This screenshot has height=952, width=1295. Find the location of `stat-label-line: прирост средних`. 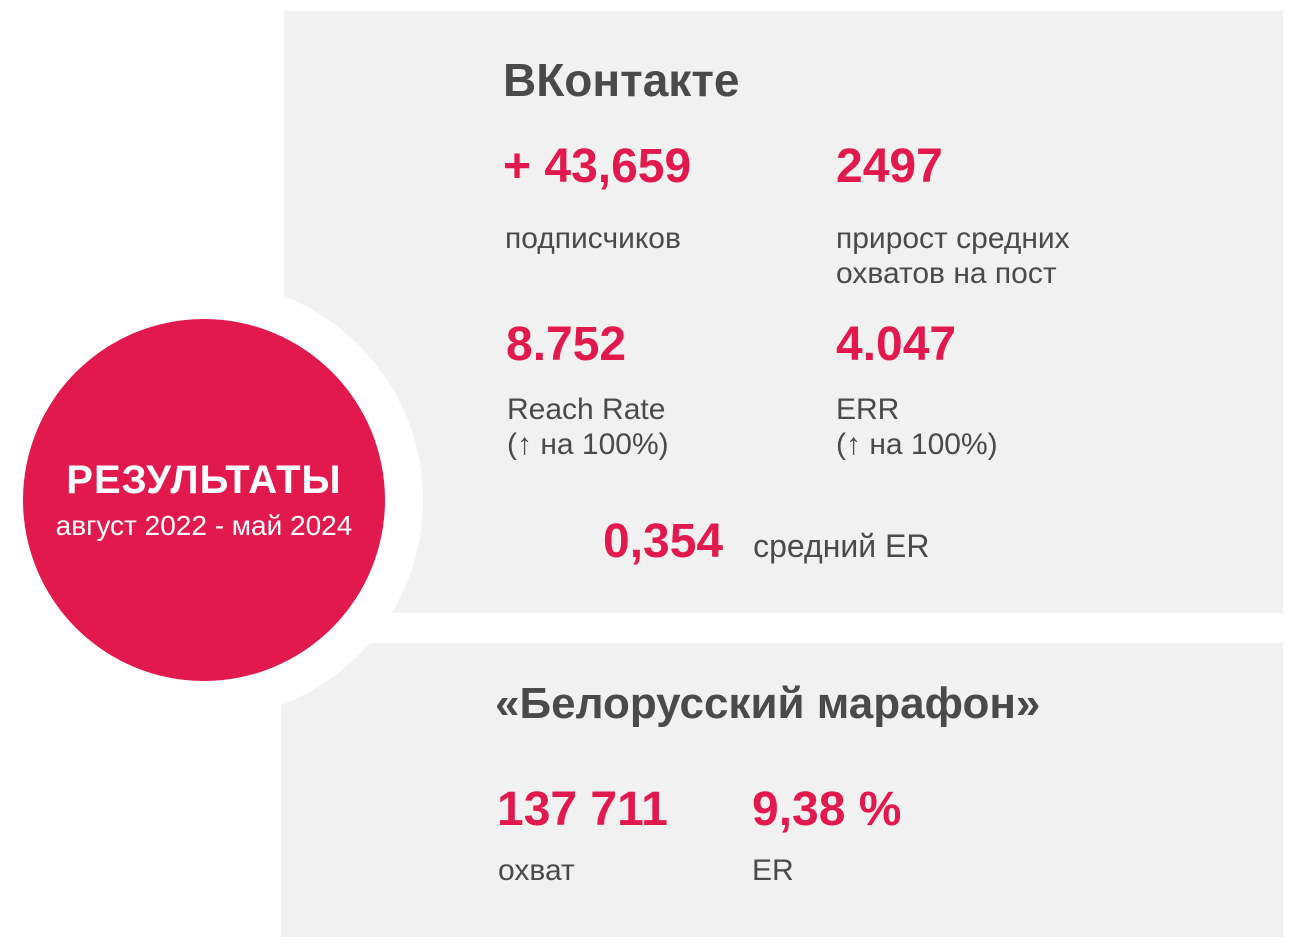

stat-label-line: прирост средних is located at coordinates (953, 238).